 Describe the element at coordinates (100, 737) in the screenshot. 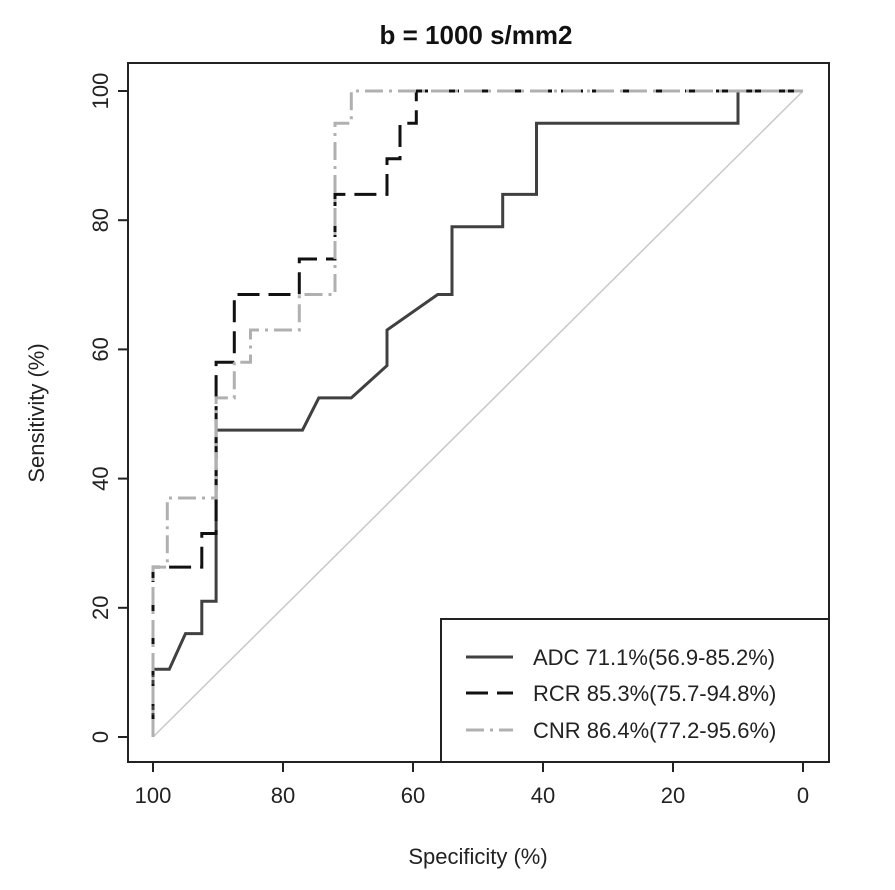

I see `y-tick-label-0: 0` at that location.